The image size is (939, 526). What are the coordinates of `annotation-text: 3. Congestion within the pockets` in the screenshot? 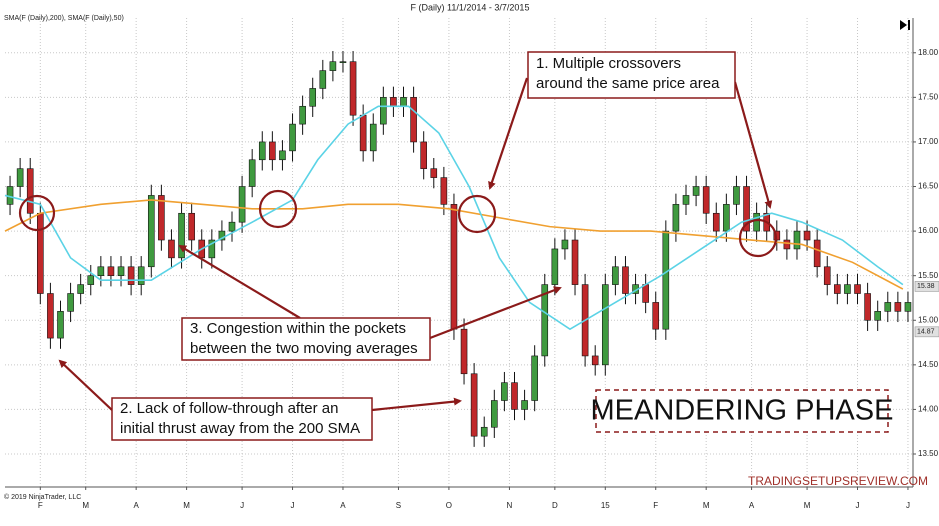 It's located at (298, 328).